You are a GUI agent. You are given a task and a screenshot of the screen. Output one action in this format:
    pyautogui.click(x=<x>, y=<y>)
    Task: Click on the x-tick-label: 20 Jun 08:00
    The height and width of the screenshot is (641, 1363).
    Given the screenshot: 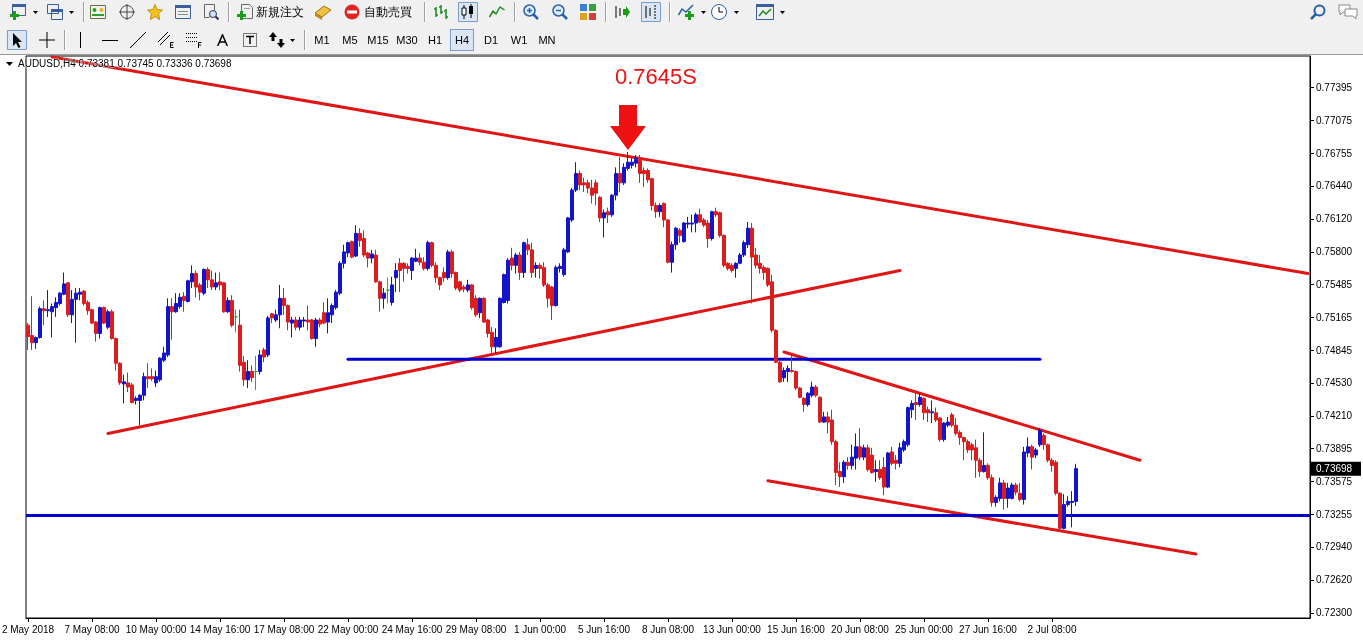 What is the action you would take?
    pyautogui.click(x=860, y=629)
    